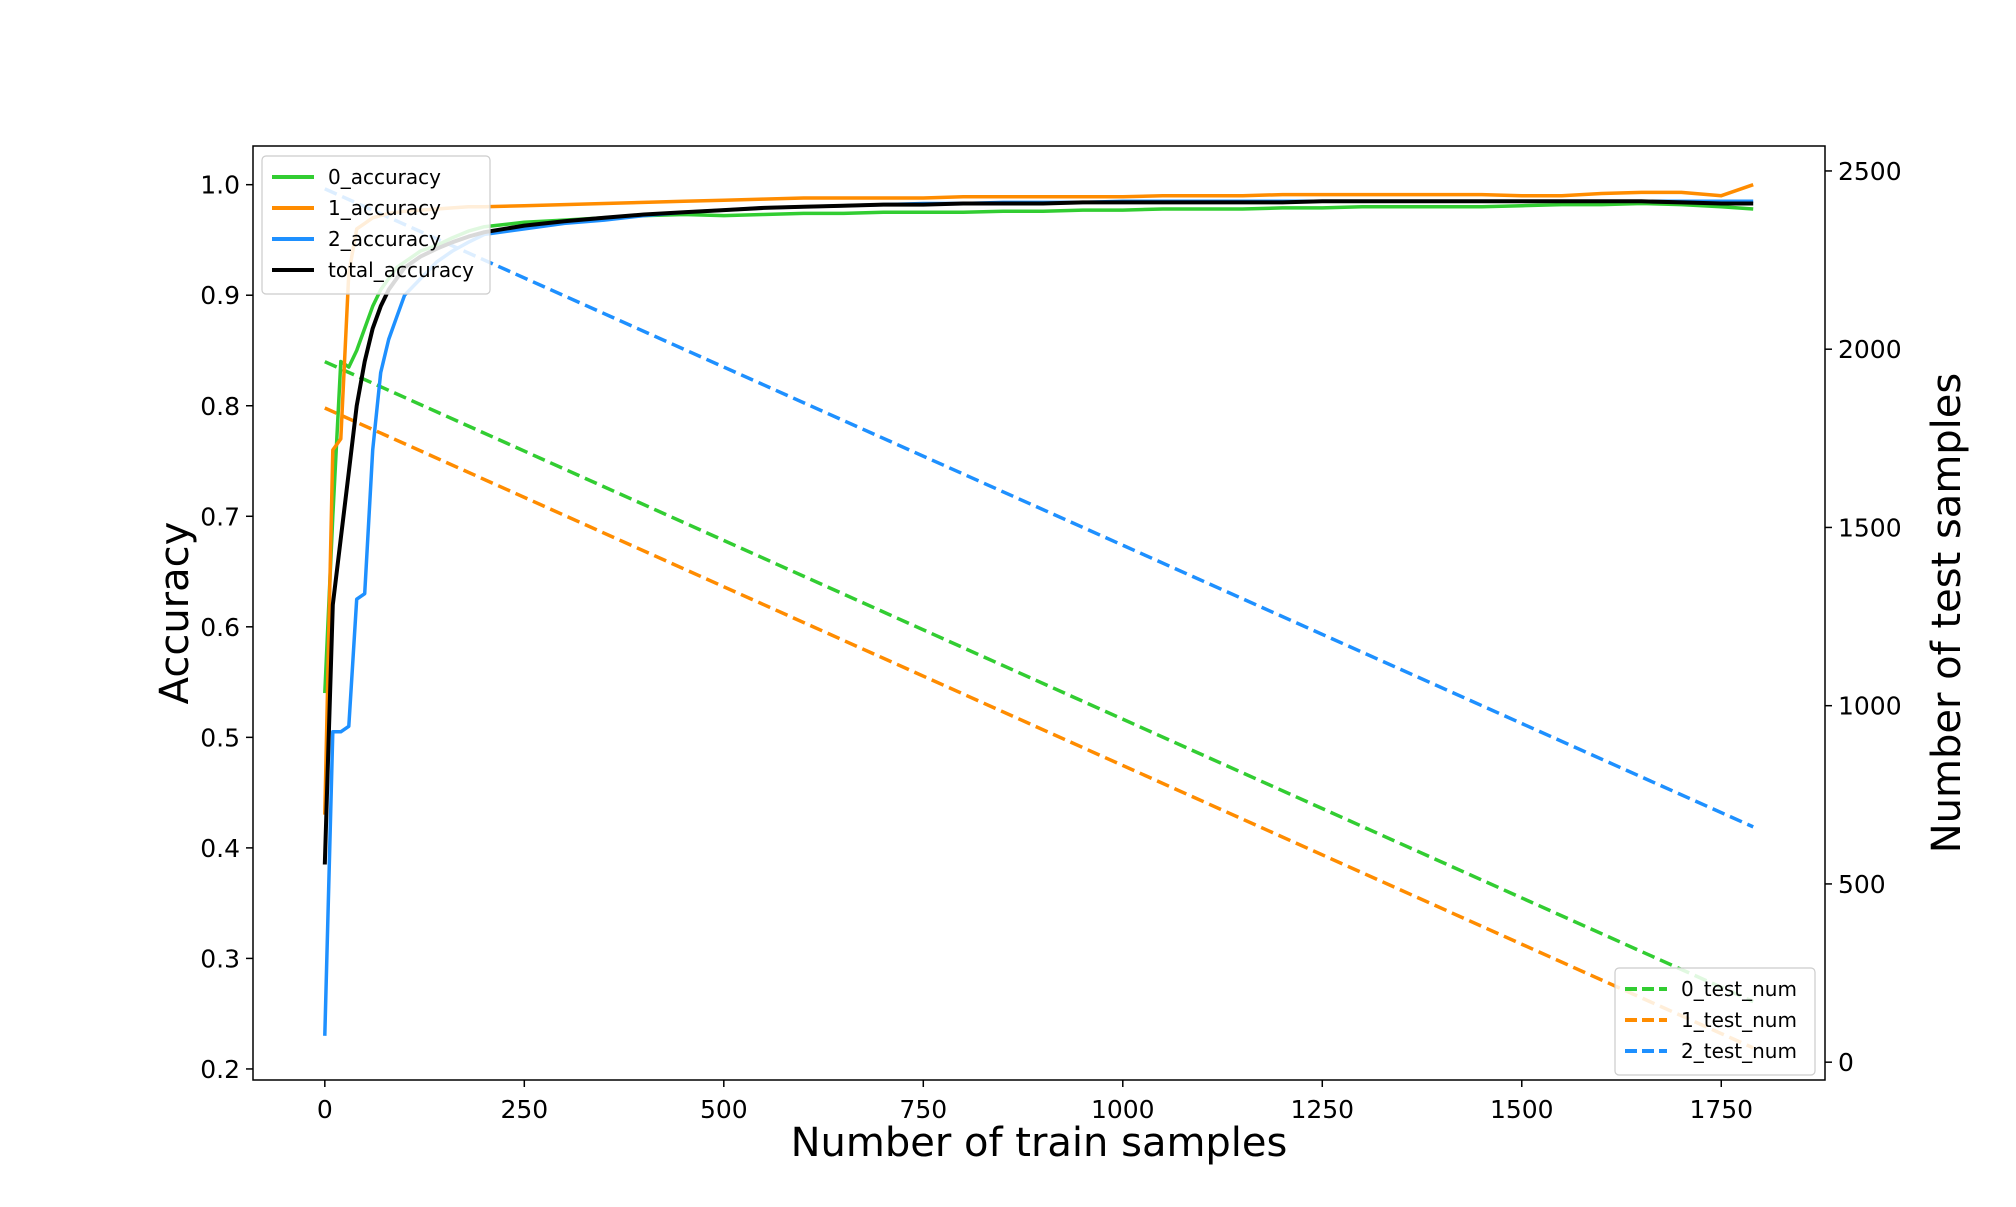 This screenshot has height=1207, width=2016. Describe the element at coordinates (220, 737) in the screenshot. I see `y-tick-label: 0.5` at that location.